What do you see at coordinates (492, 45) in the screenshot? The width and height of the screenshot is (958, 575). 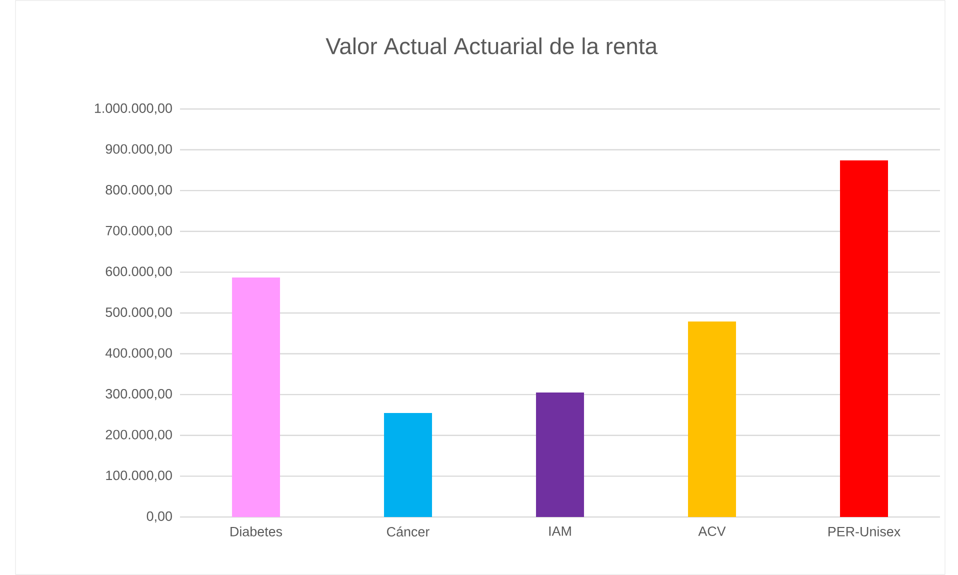 I see `chart-title: Valor Actual Actuarial de la renta` at bounding box center [492, 45].